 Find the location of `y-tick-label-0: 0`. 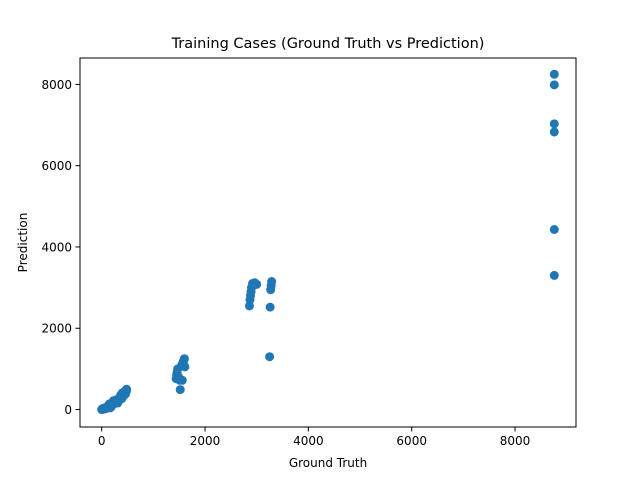

y-tick-label-0: 0 is located at coordinates (68, 410).